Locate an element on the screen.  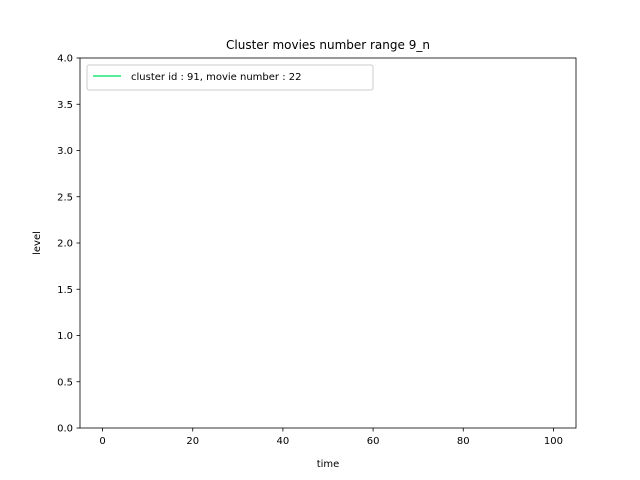
x-tick-label: 20 is located at coordinates (192, 441).